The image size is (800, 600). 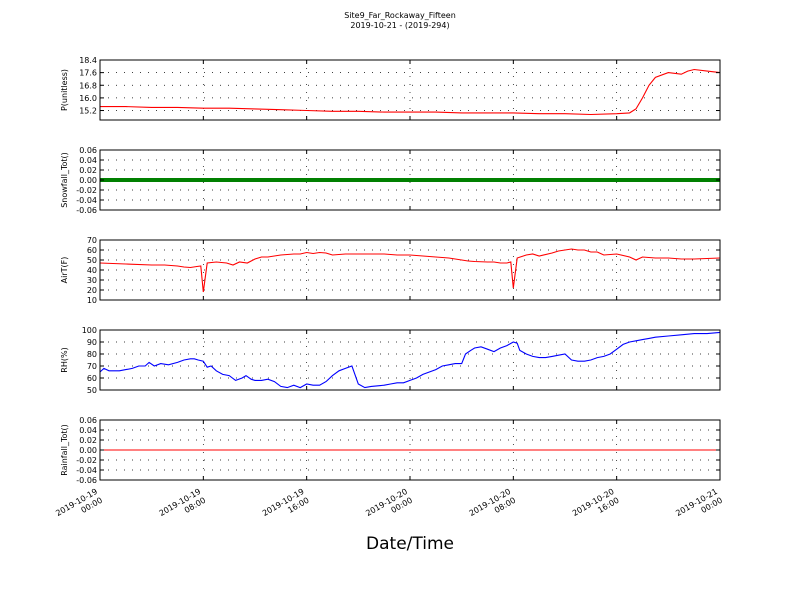 What do you see at coordinates (64, 180) in the screenshot?
I see `y-axis-label: Snowfall_Tot()` at bounding box center [64, 180].